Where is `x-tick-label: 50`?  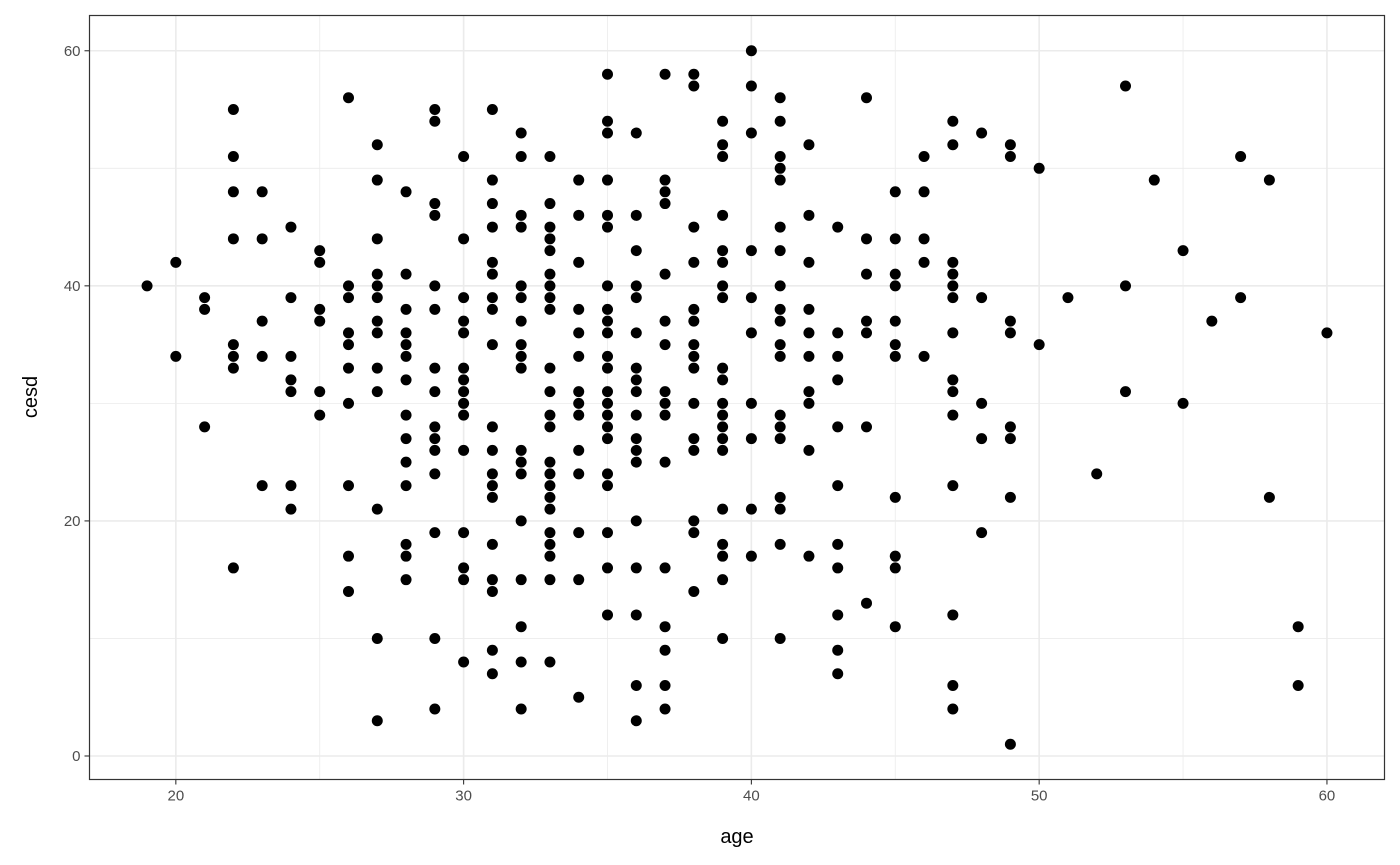 x-tick-label: 50 is located at coordinates (1039, 796).